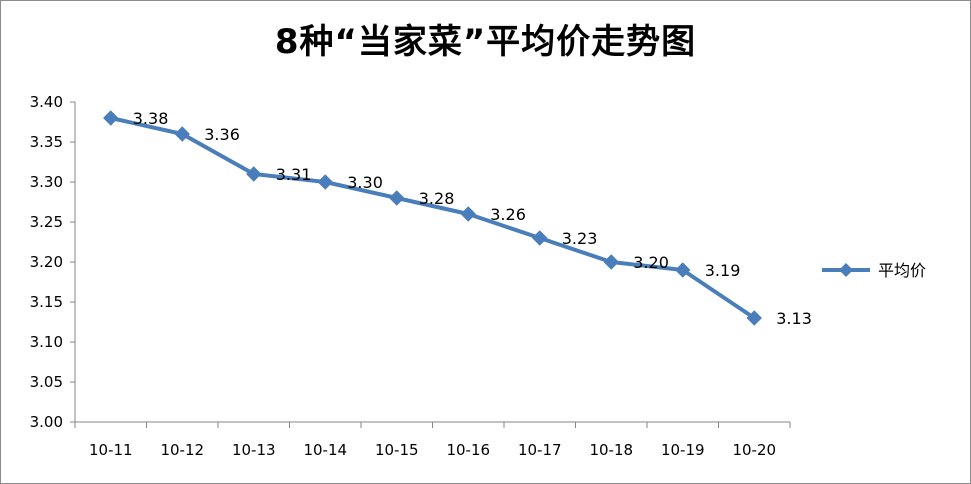 This screenshot has height=484, width=971. What do you see at coordinates (325, 450) in the screenshot?
I see `x-tick-label: 10-14` at bounding box center [325, 450].